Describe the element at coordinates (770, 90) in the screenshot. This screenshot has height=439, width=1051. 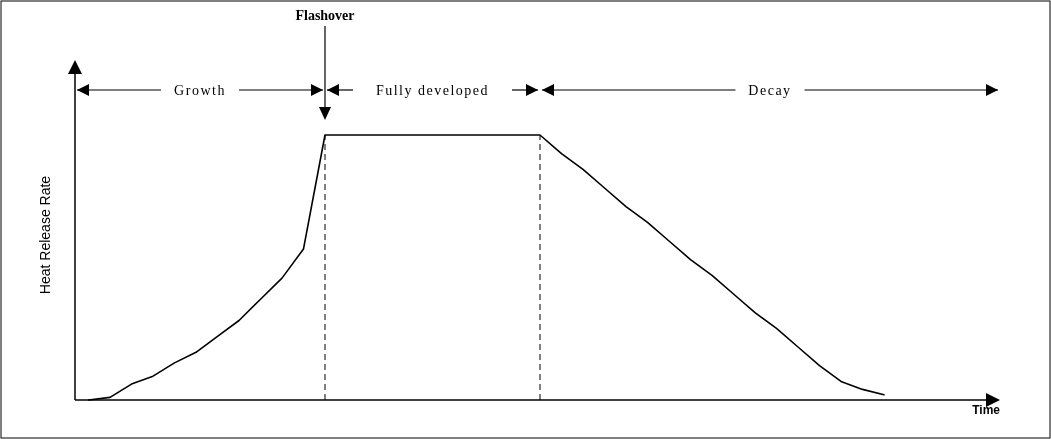
I see `text: Decay` at that location.